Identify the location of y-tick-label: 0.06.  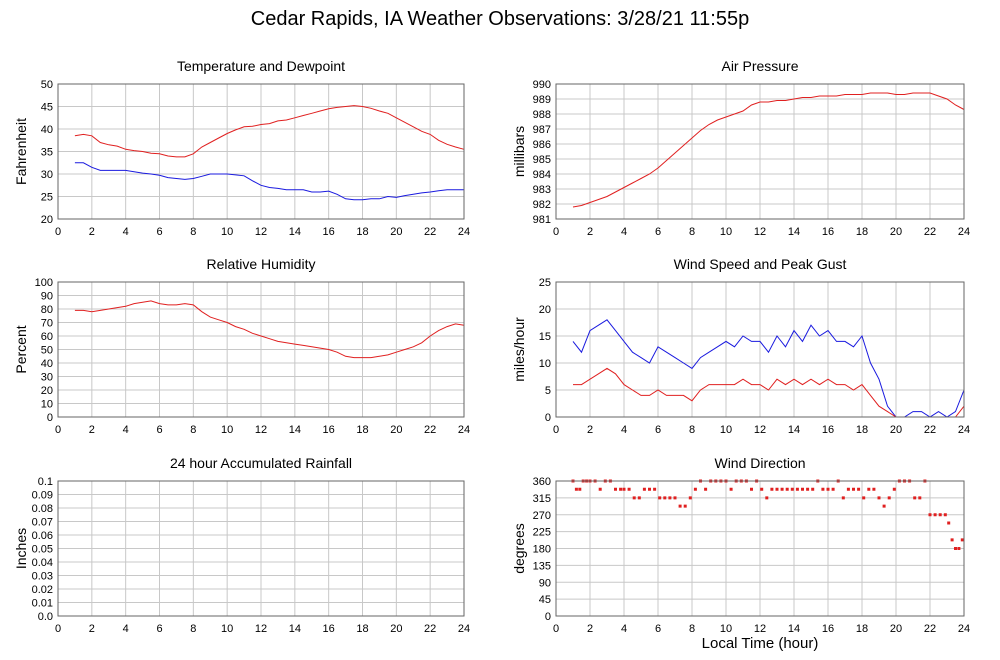
(42, 536).